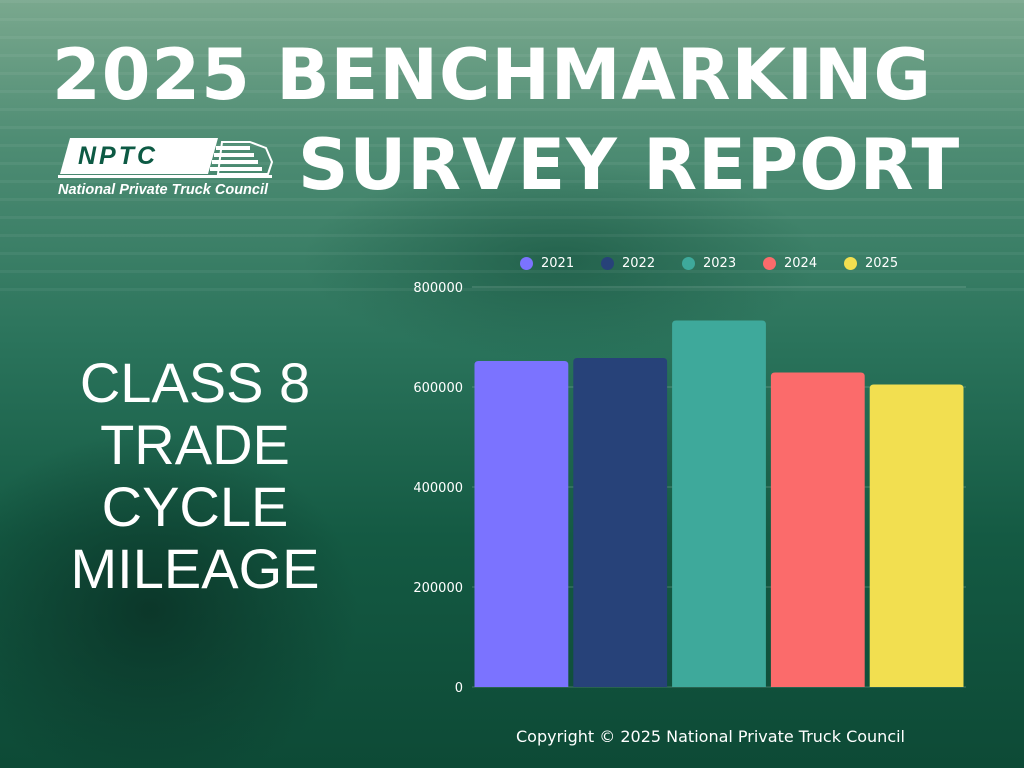 The image size is (1024, 768). I want to click on legend-label: 2024, so click(801, 263).